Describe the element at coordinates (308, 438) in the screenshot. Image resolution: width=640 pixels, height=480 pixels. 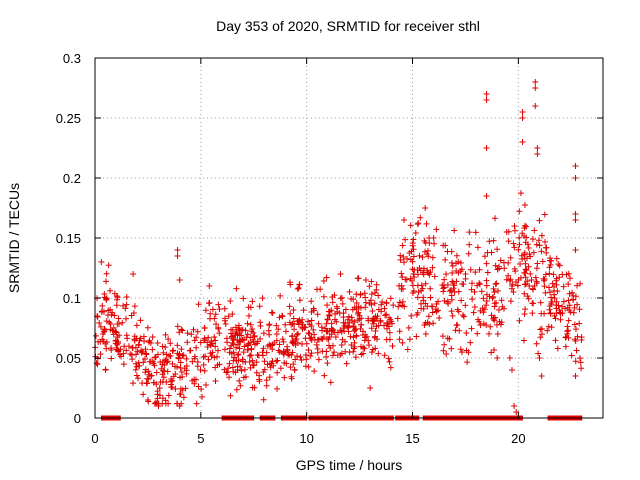
I see `x-tick-labels: 0 5 10 15 20` at that location.